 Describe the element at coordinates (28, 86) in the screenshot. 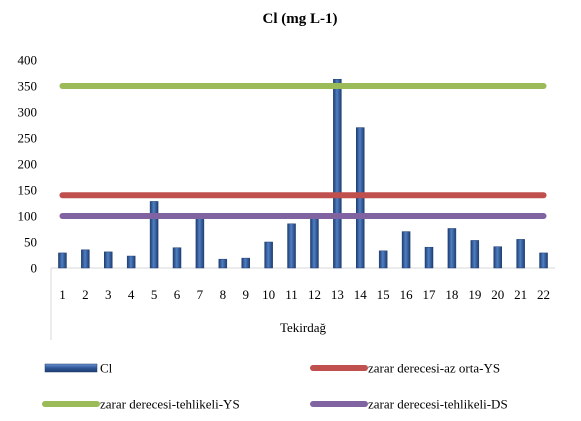

I see `y-tick-label: 350` at that location.